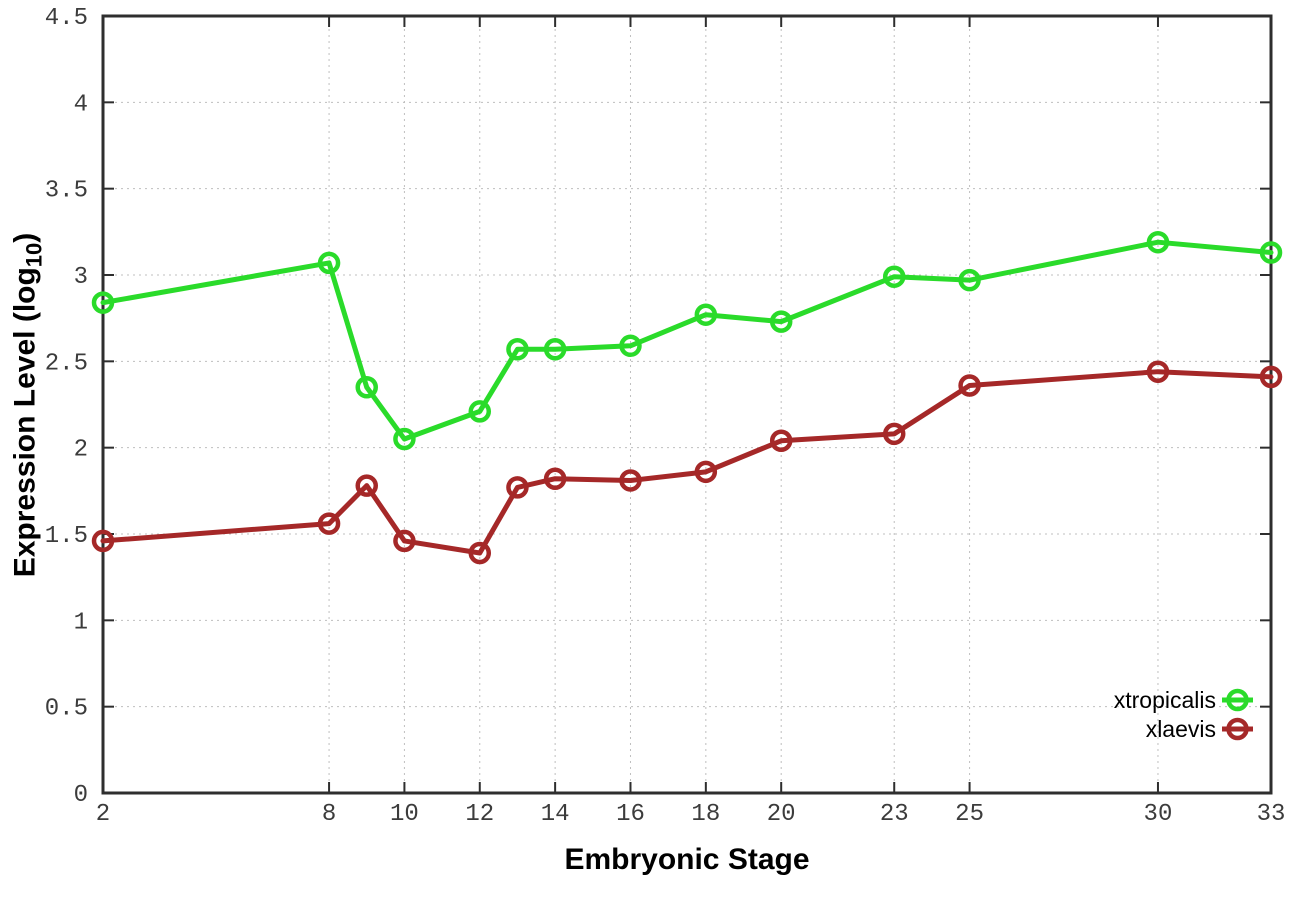 The image size is (1296, 907). I want to click on y-axis-title: Expression Level (log10), so click(28, 405).